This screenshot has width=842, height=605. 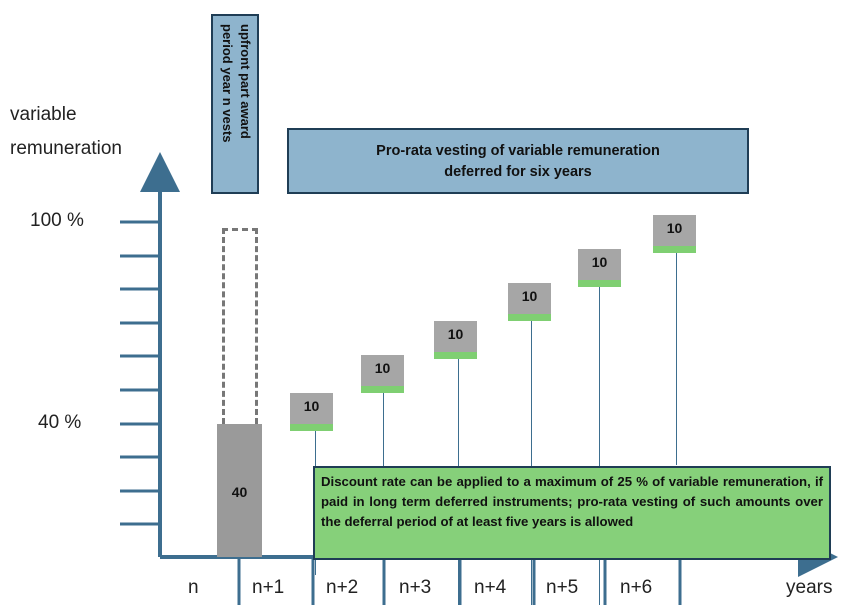 What do you see at coordinates (240, 326) in the screenshot?
I see `full-award-outline` at bounding box center [240, 326].